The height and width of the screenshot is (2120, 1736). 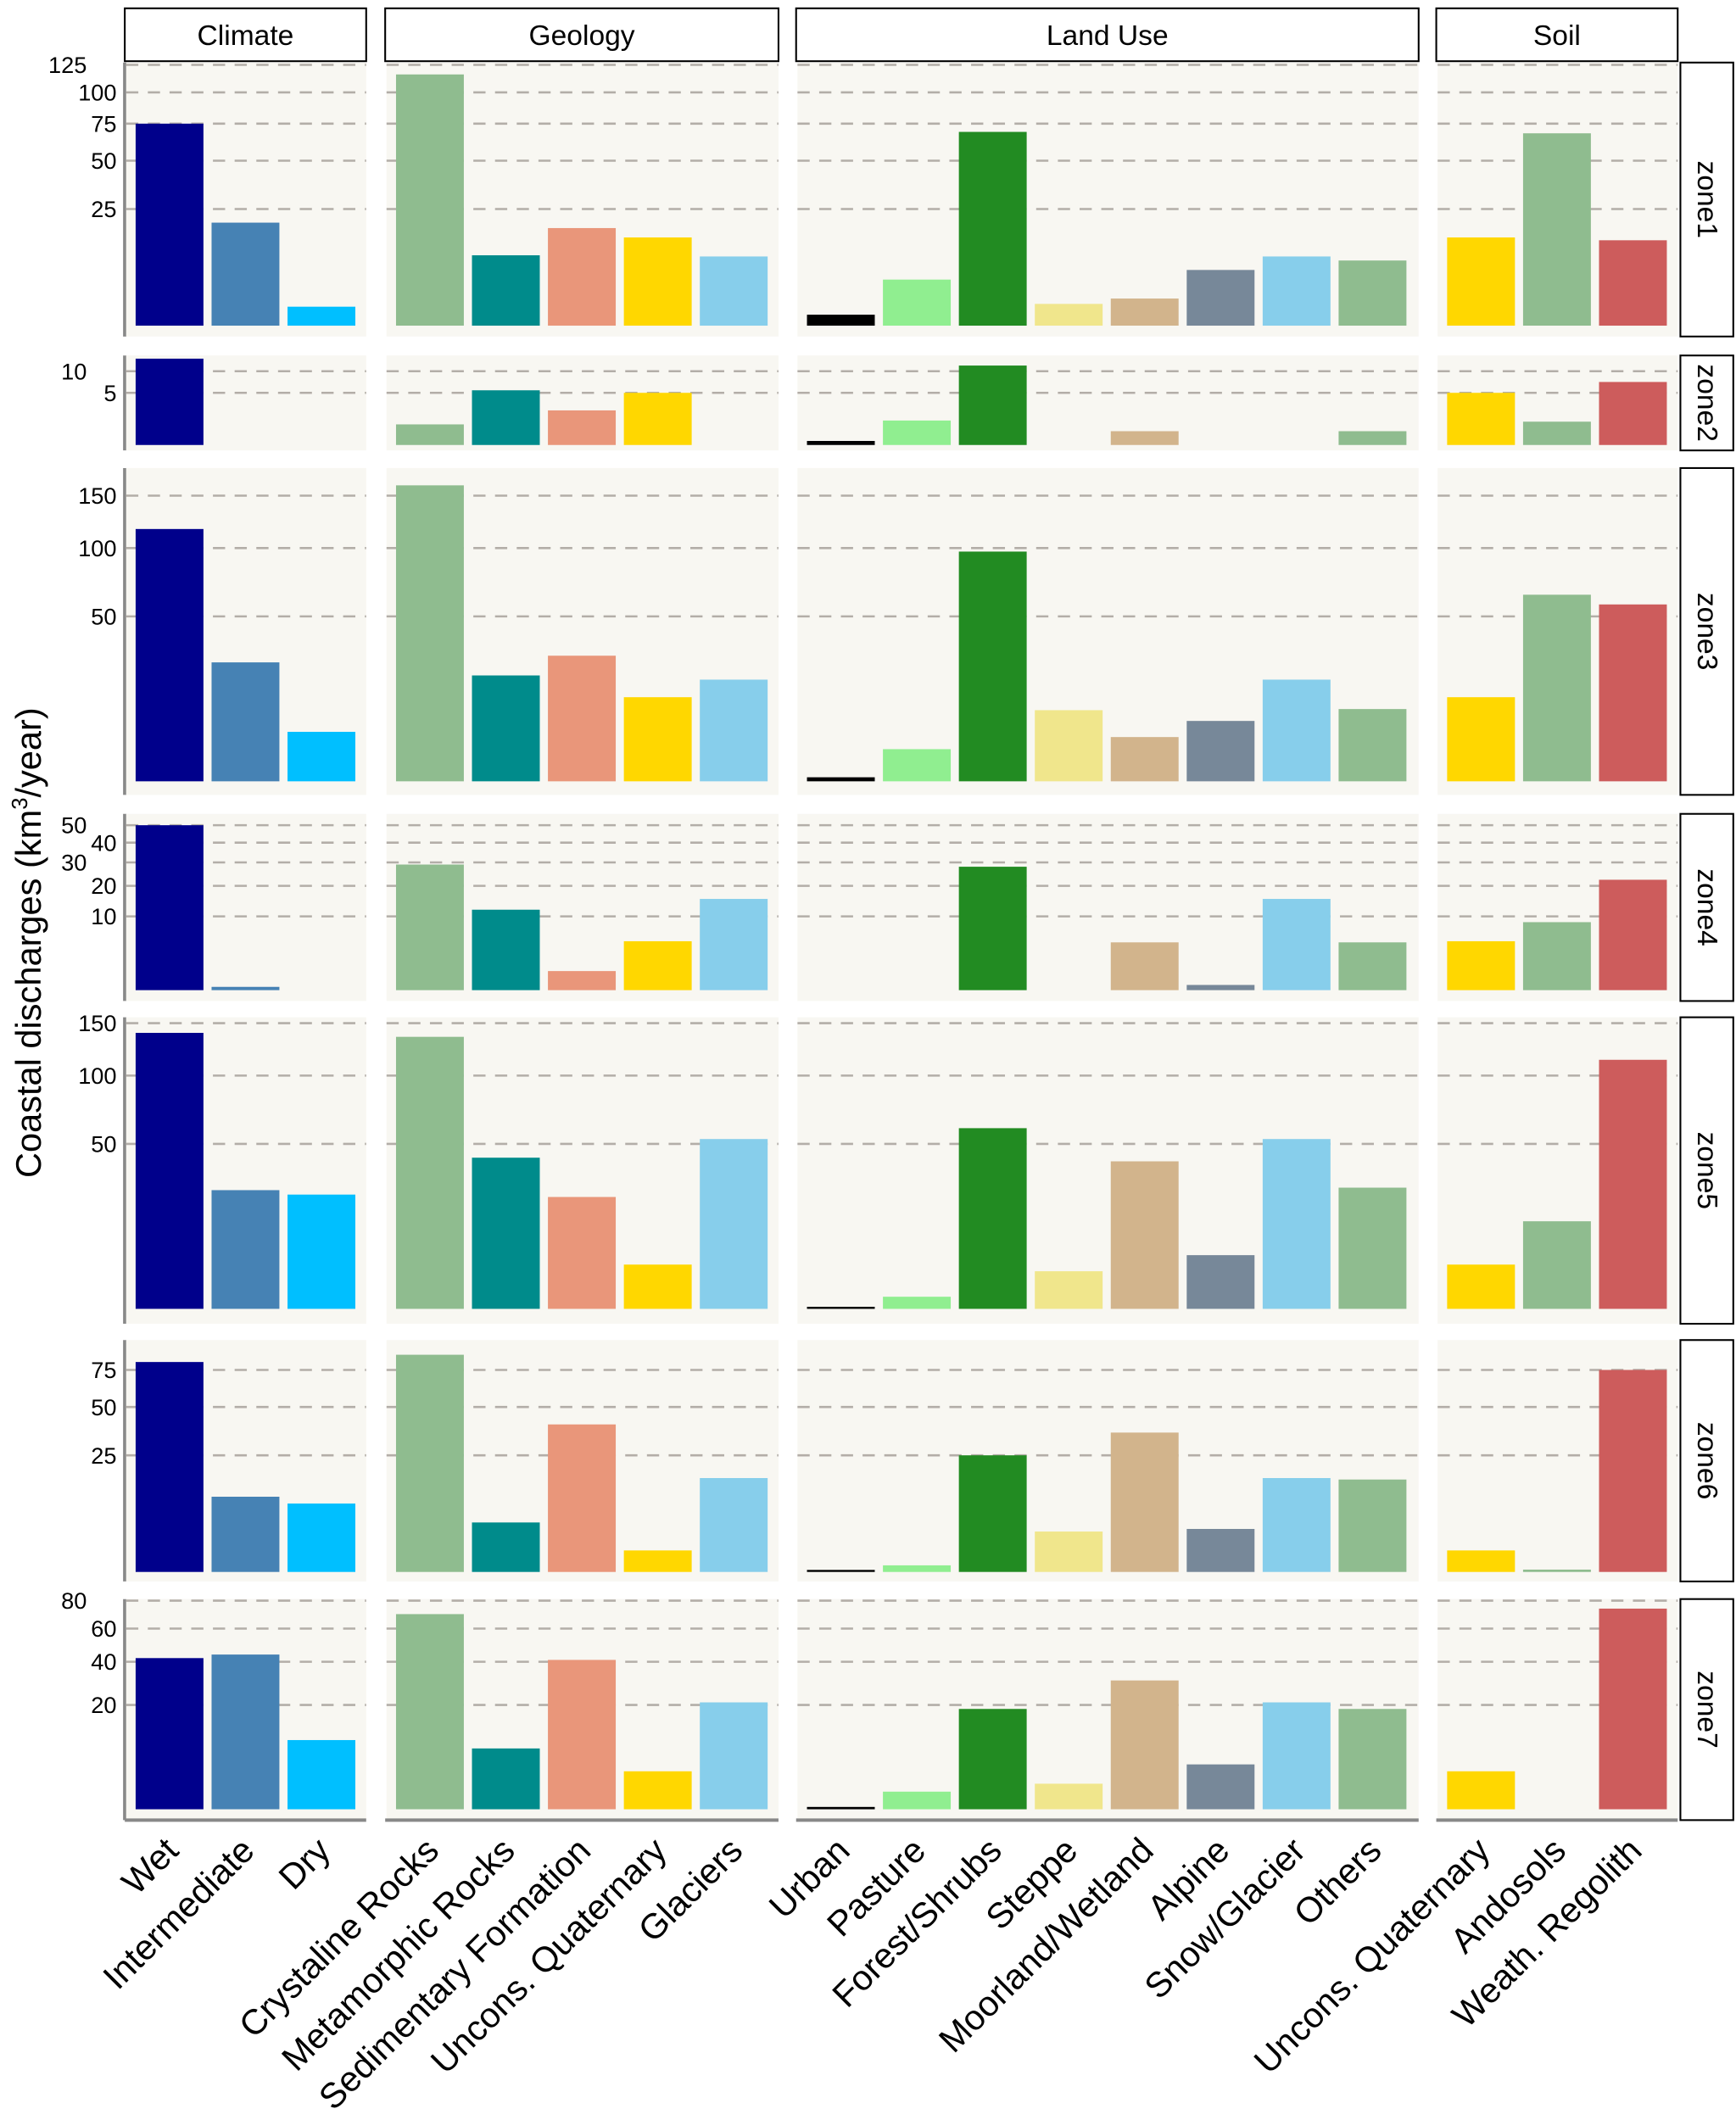 What do you see at coordinates (109, 393) in the screenshot?
I see `y-tick-label: 5` at bounding box center [109, 393].